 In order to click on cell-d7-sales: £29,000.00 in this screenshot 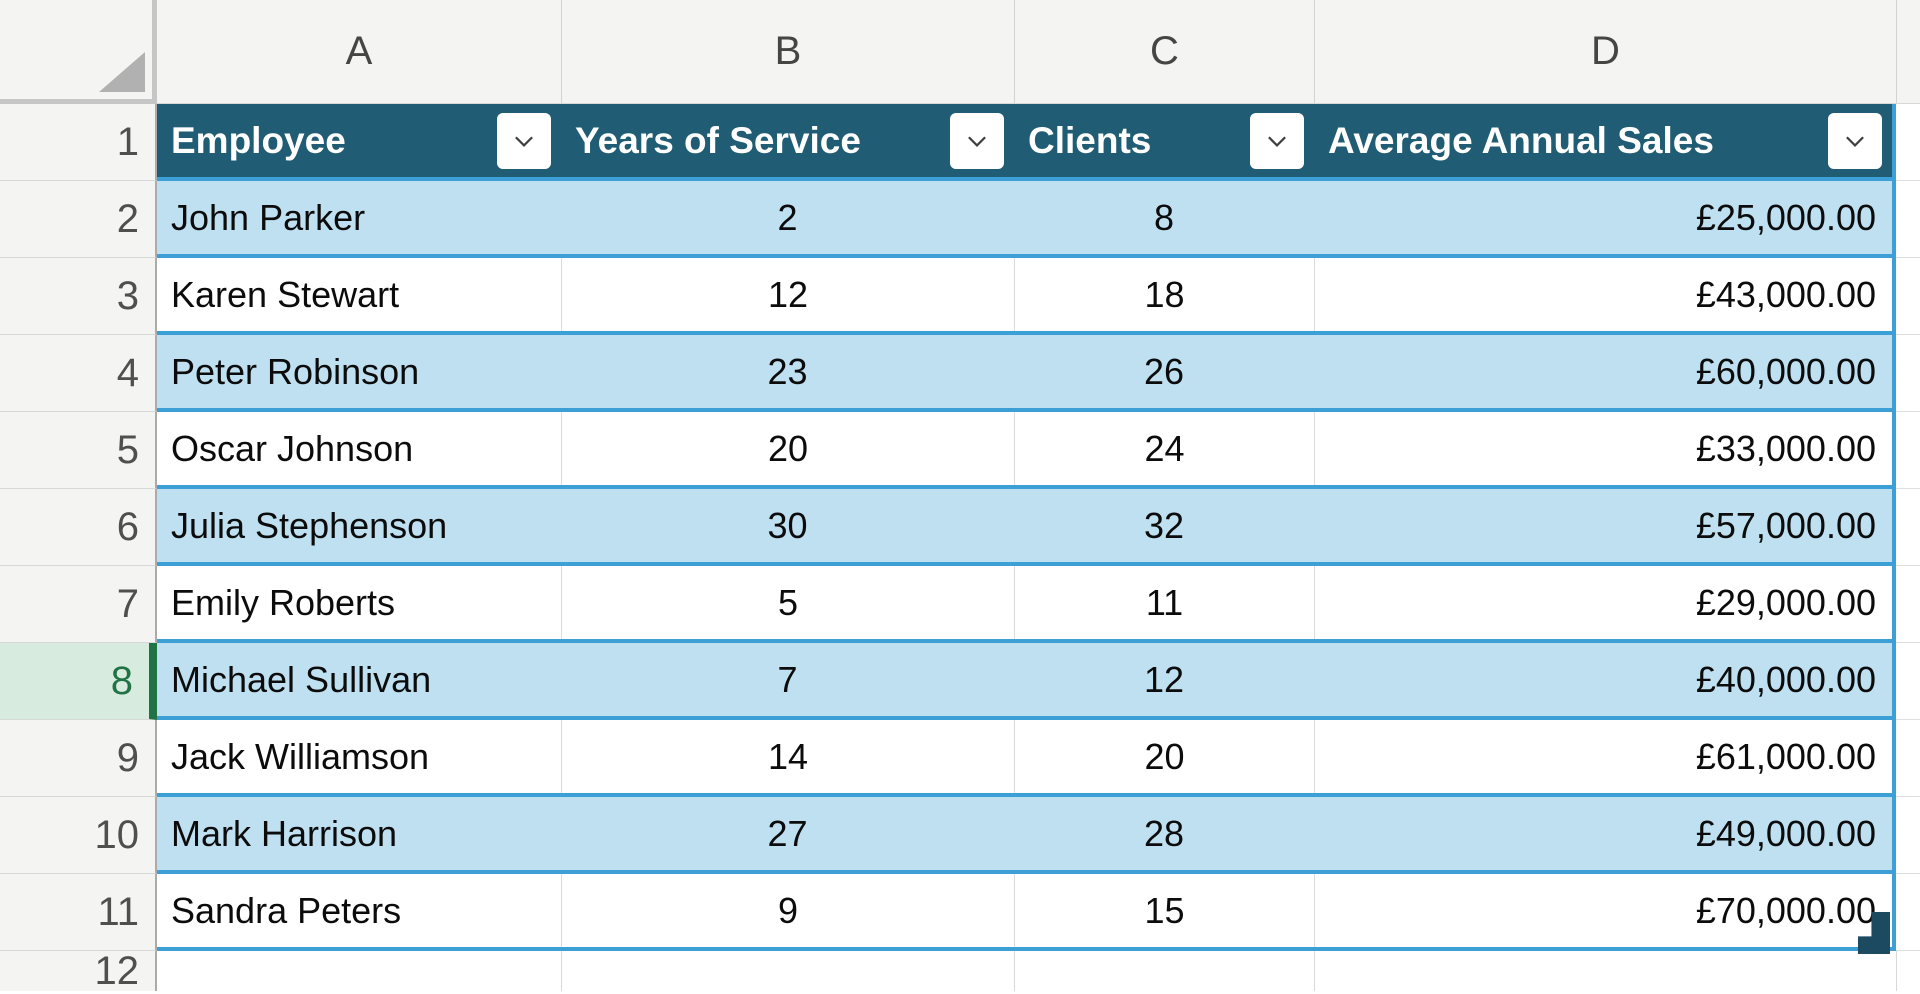, I will do `click(1603, 602)`.